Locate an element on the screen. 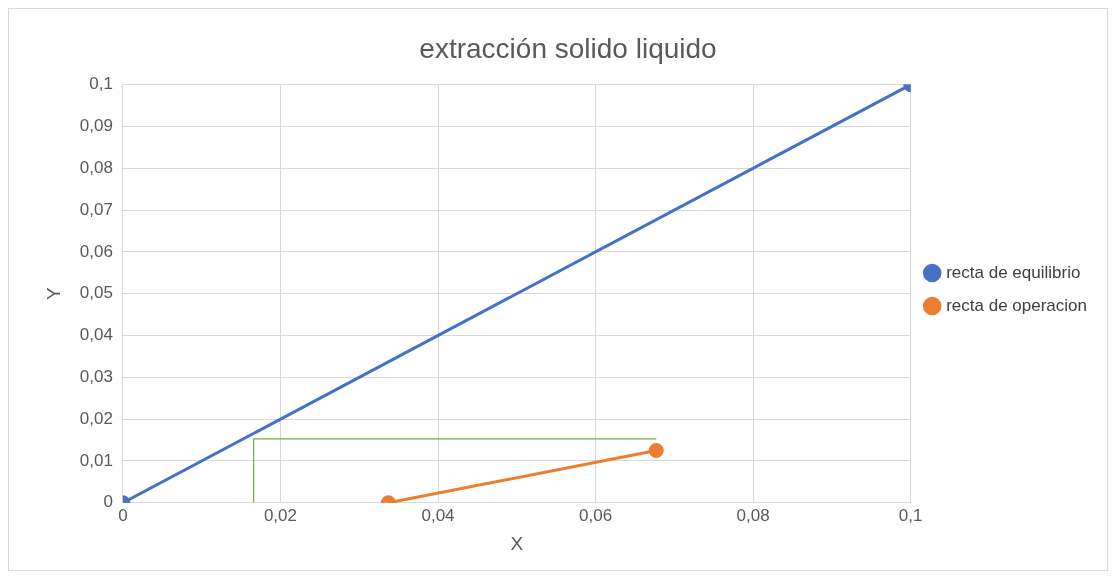 This screenshot has width=1116, height=579. legend-label: recta de equilibrio is located at coordinates (1013, 272).